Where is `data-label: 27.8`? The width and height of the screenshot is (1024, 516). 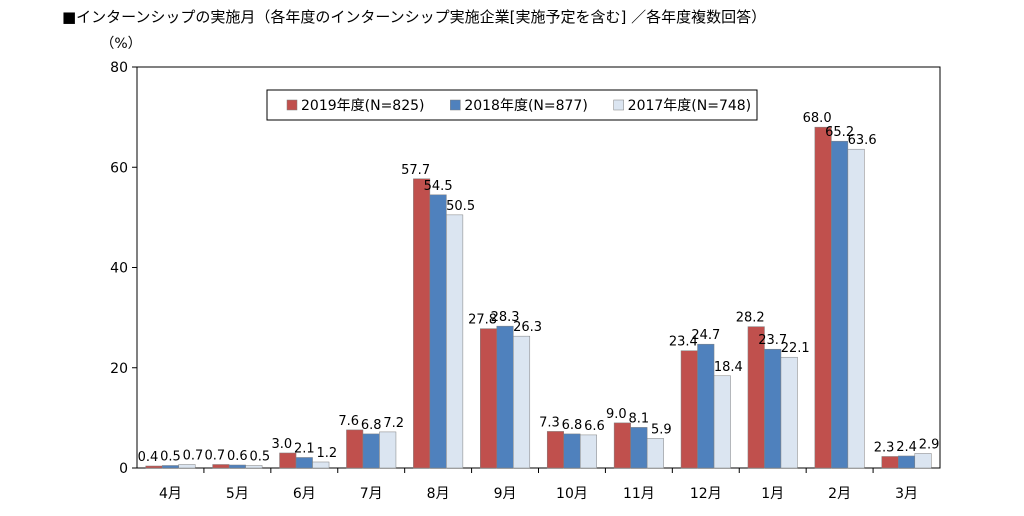 data-label: 27.8 is located at coordinates (482, 320).